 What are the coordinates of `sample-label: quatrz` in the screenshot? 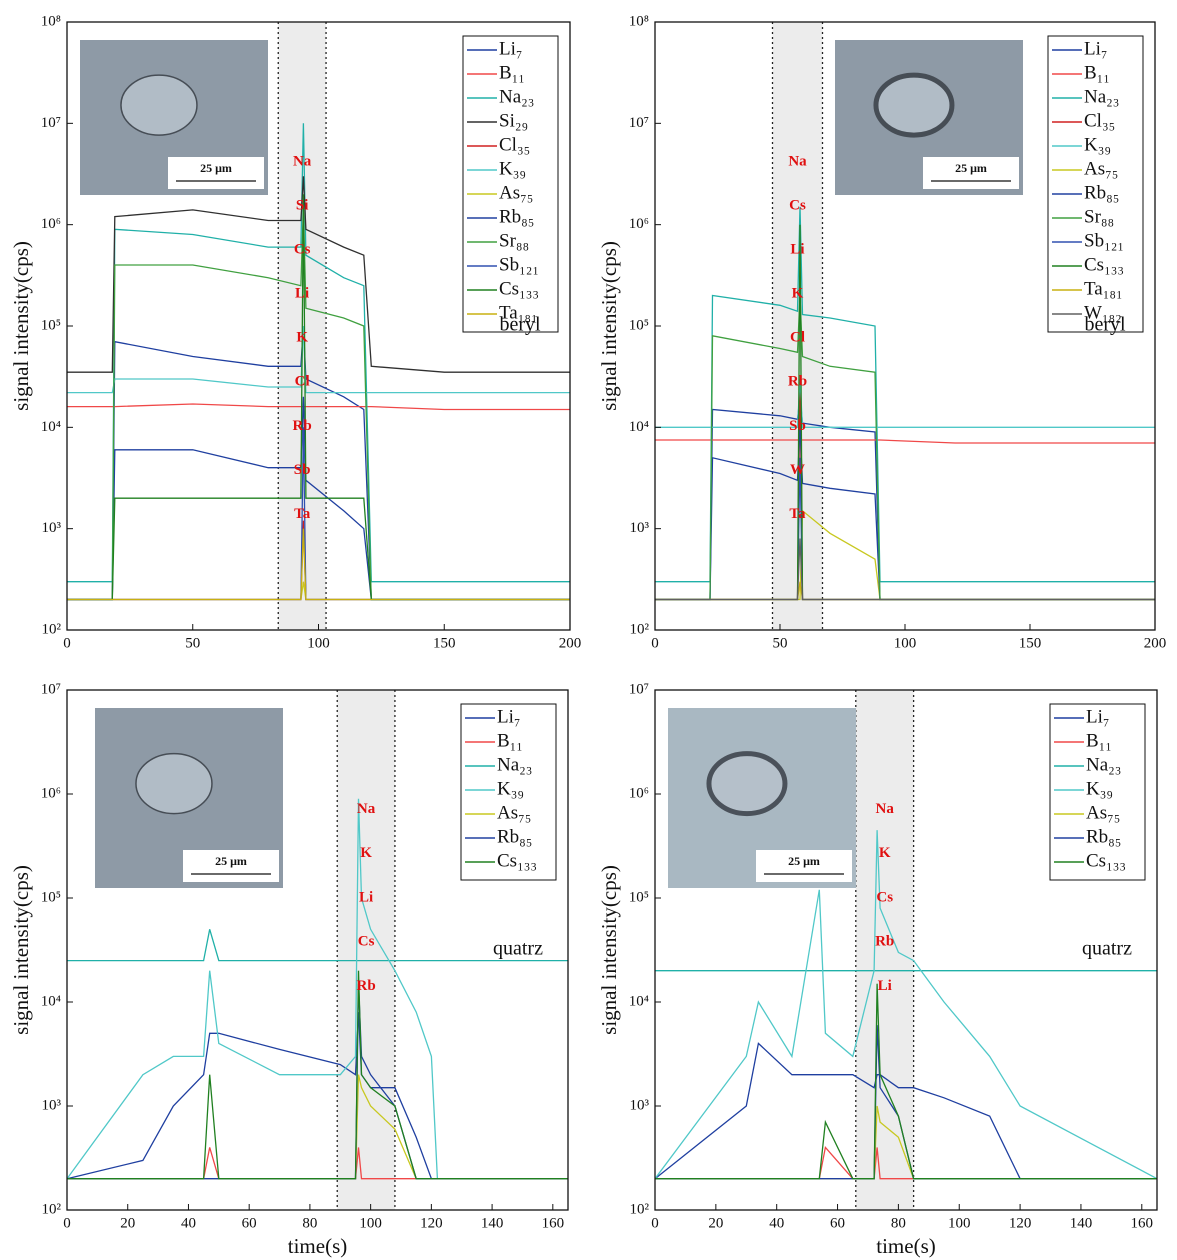 It's located at (1107, 949).